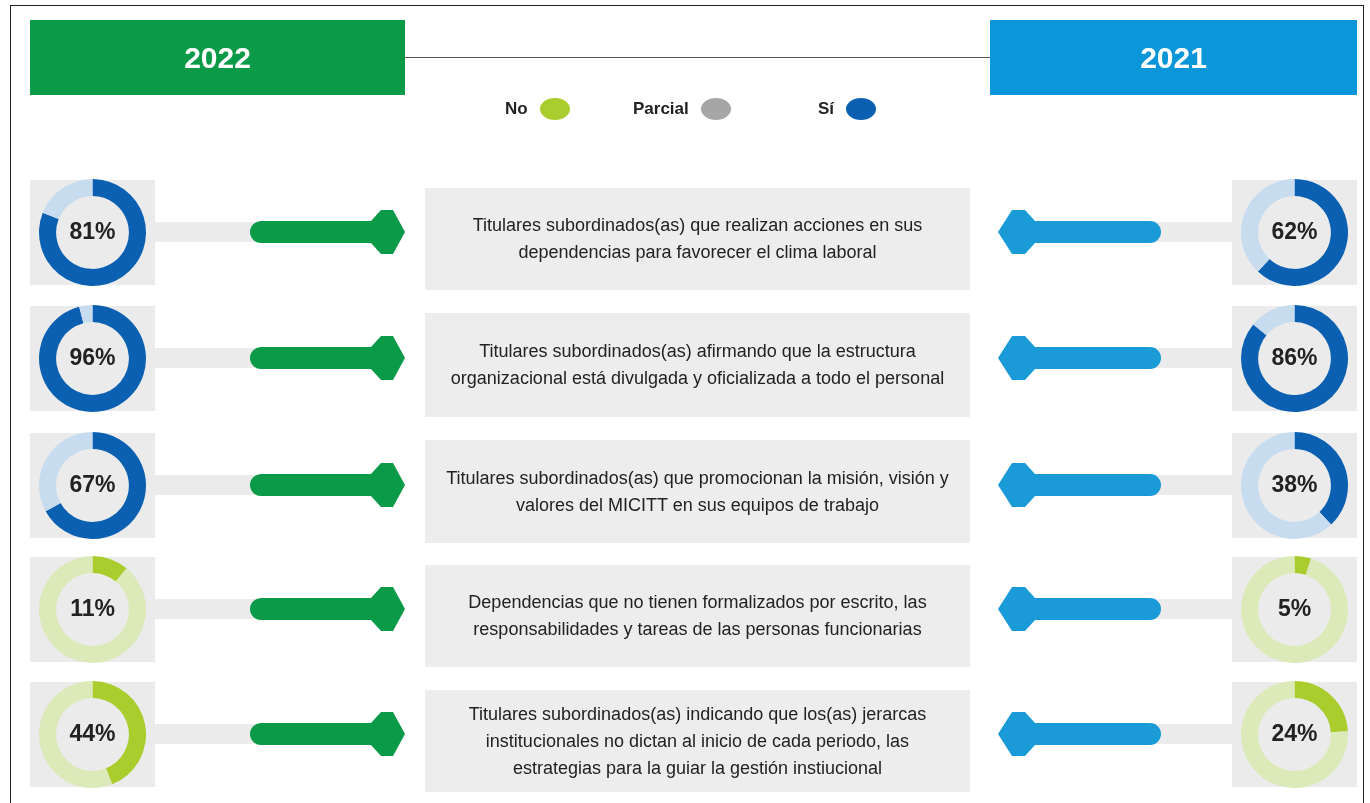 The height and width of the screenshot is (803, 1370). I want to click on text: Dependencias que no tienen formalizados por escrito, las responsabilidades y tareas de las personas funcionarias, so click(697, 616).